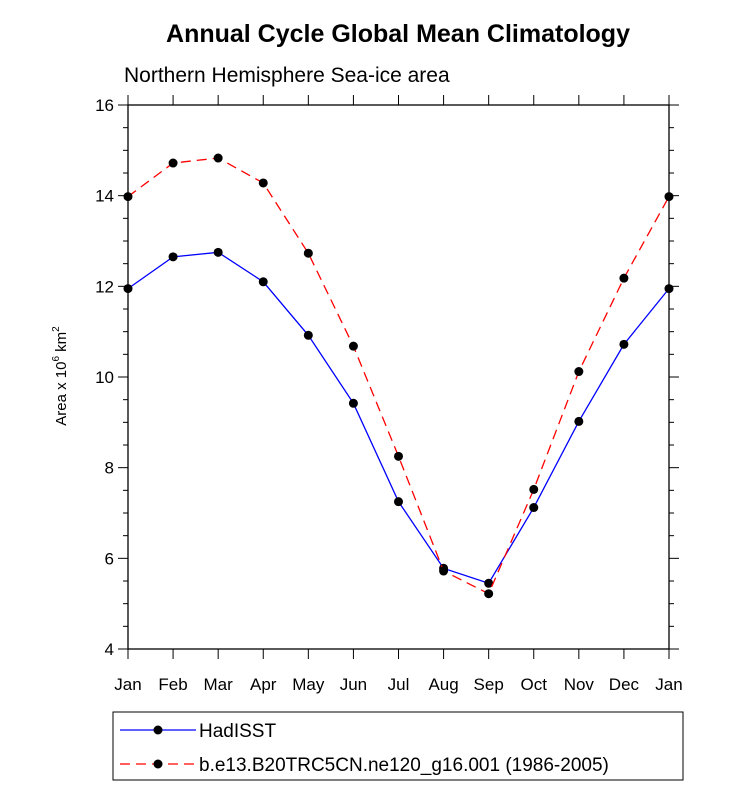 Image resolution: width=733 pixels, height=790 pixels. Describe the element at coordinates (109, 649) in the screenshot. I see `y-tick-label: 4` at that location.